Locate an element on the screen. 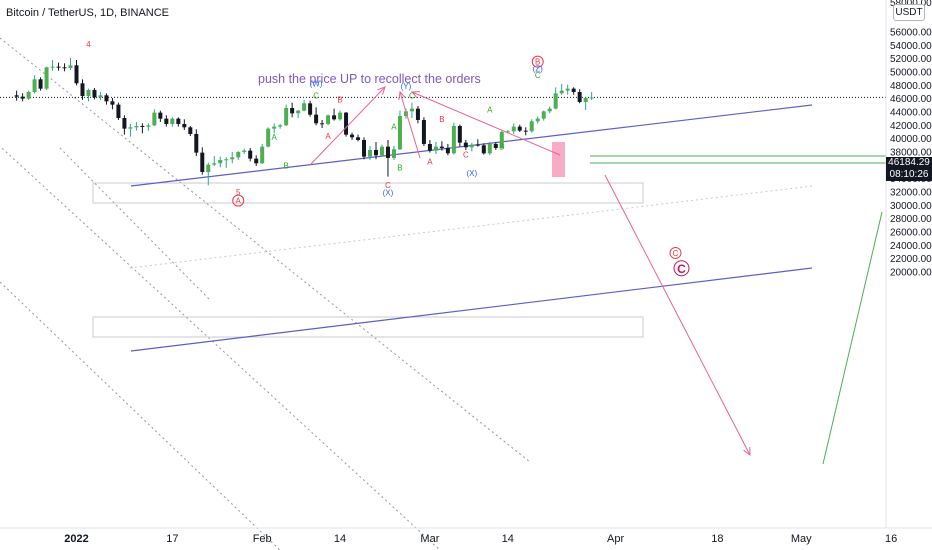 The width and height of the screenshot is (932, 550). y-tick-label: 32000.00 is located at coordinates (911, 192).